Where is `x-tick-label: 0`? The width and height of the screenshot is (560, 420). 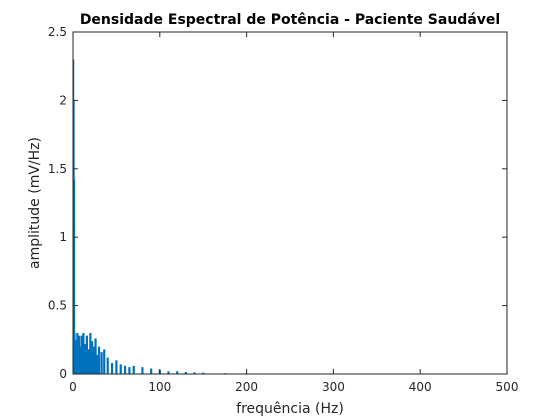
x-tick-label: 0 is located at coordinates (73, 387).